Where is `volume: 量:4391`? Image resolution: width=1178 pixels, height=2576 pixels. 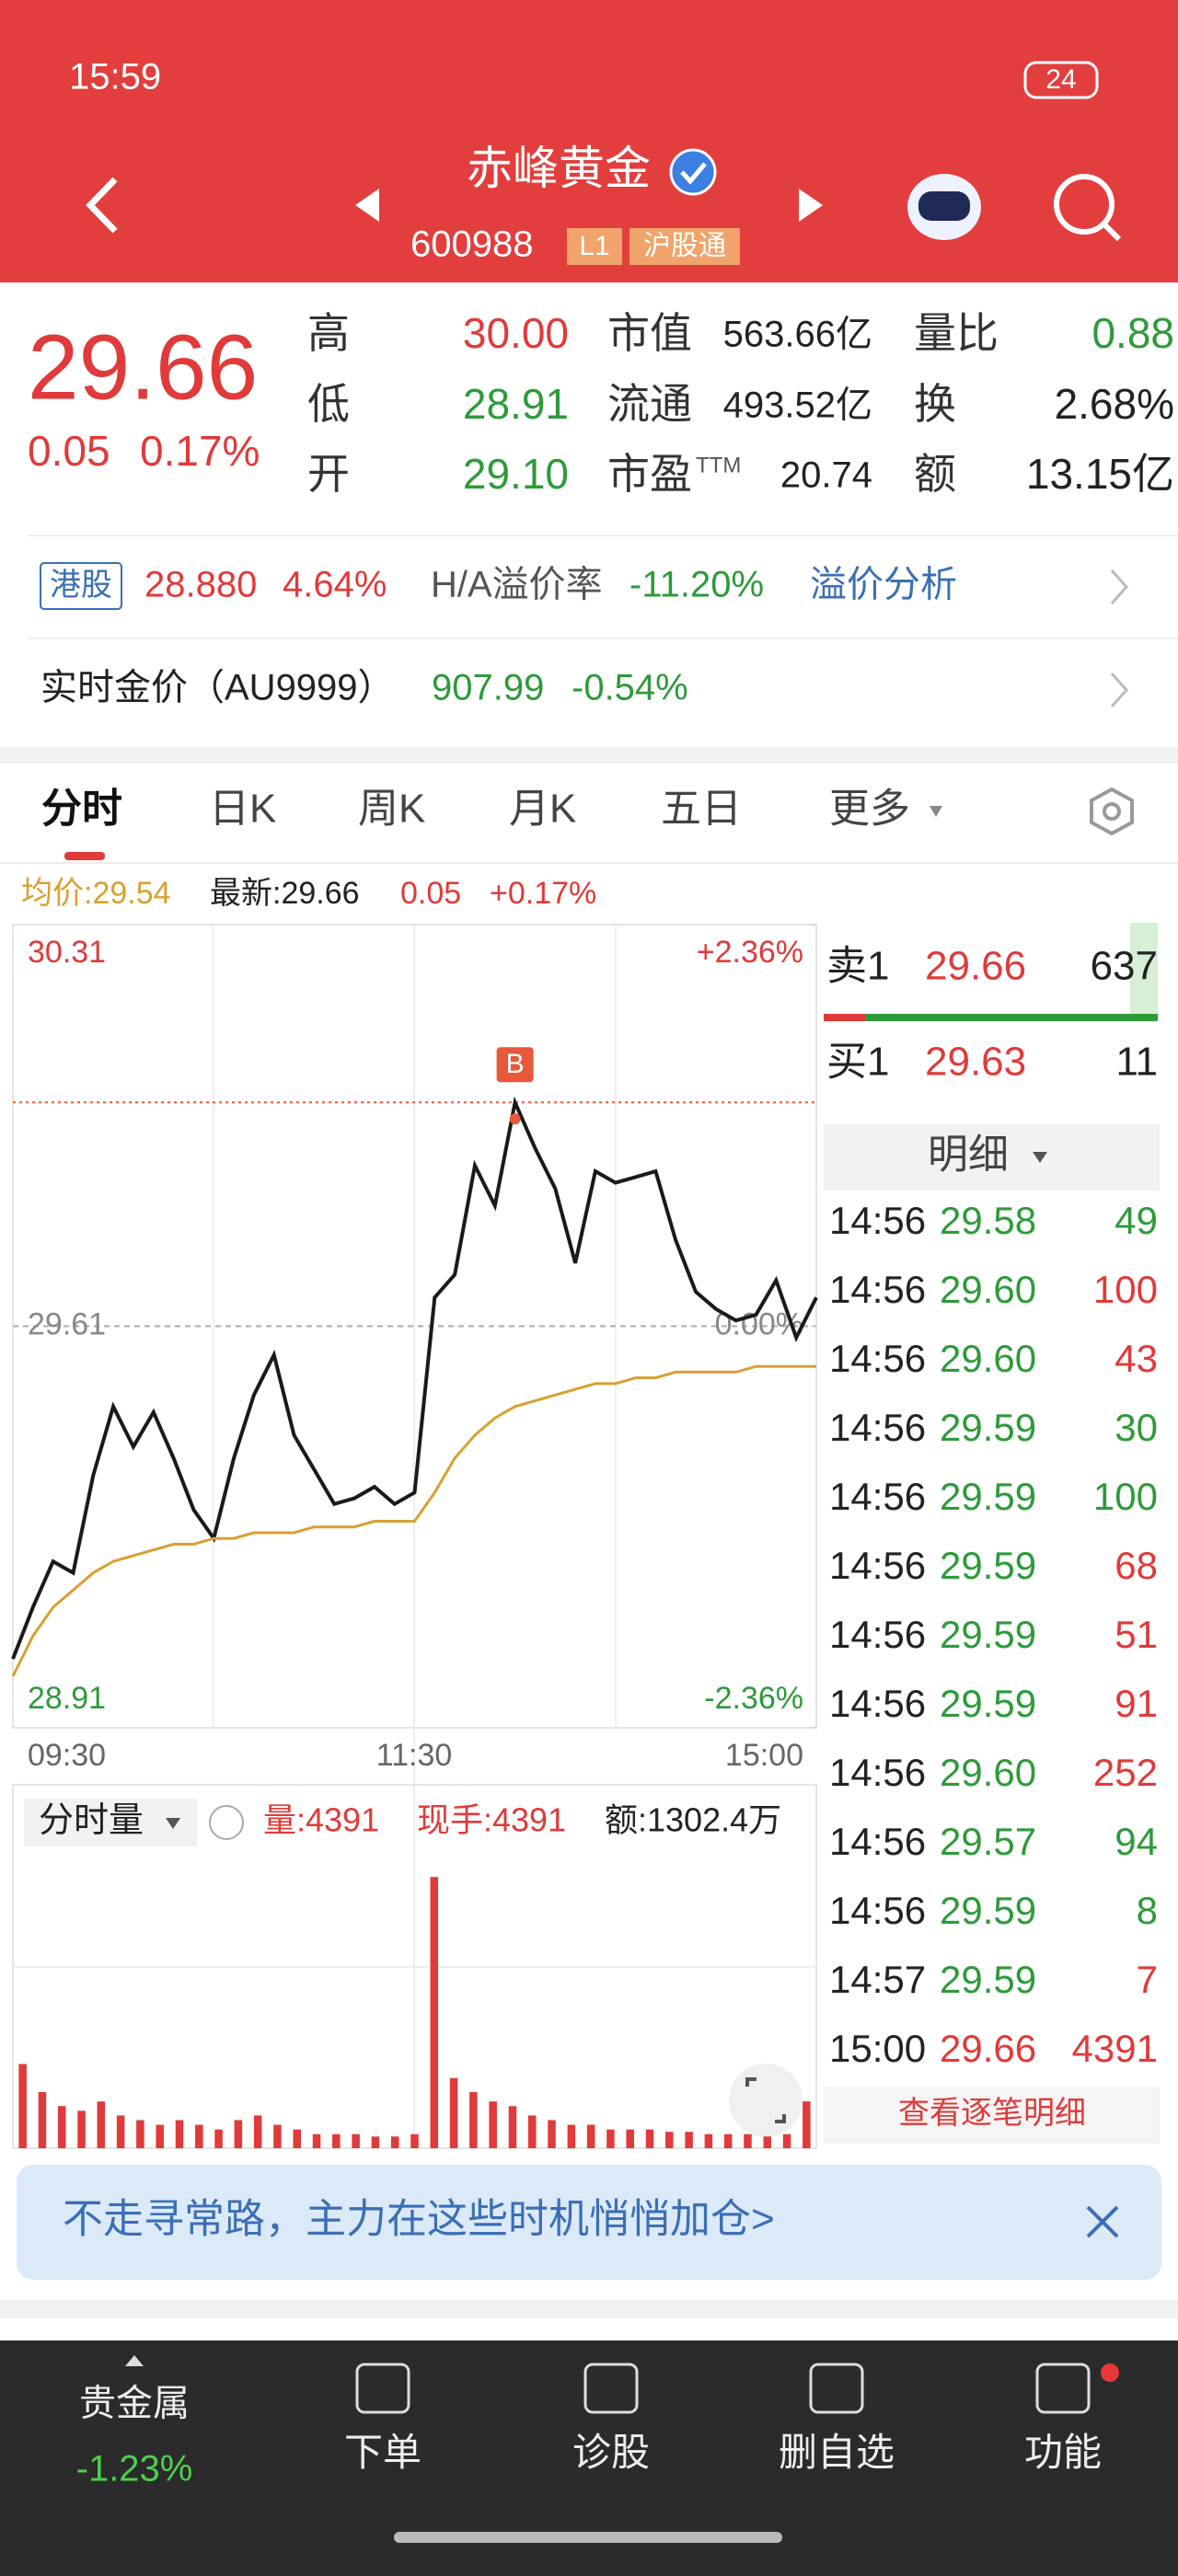
volume: 量:4391 is located at coordinates (321, 1820).